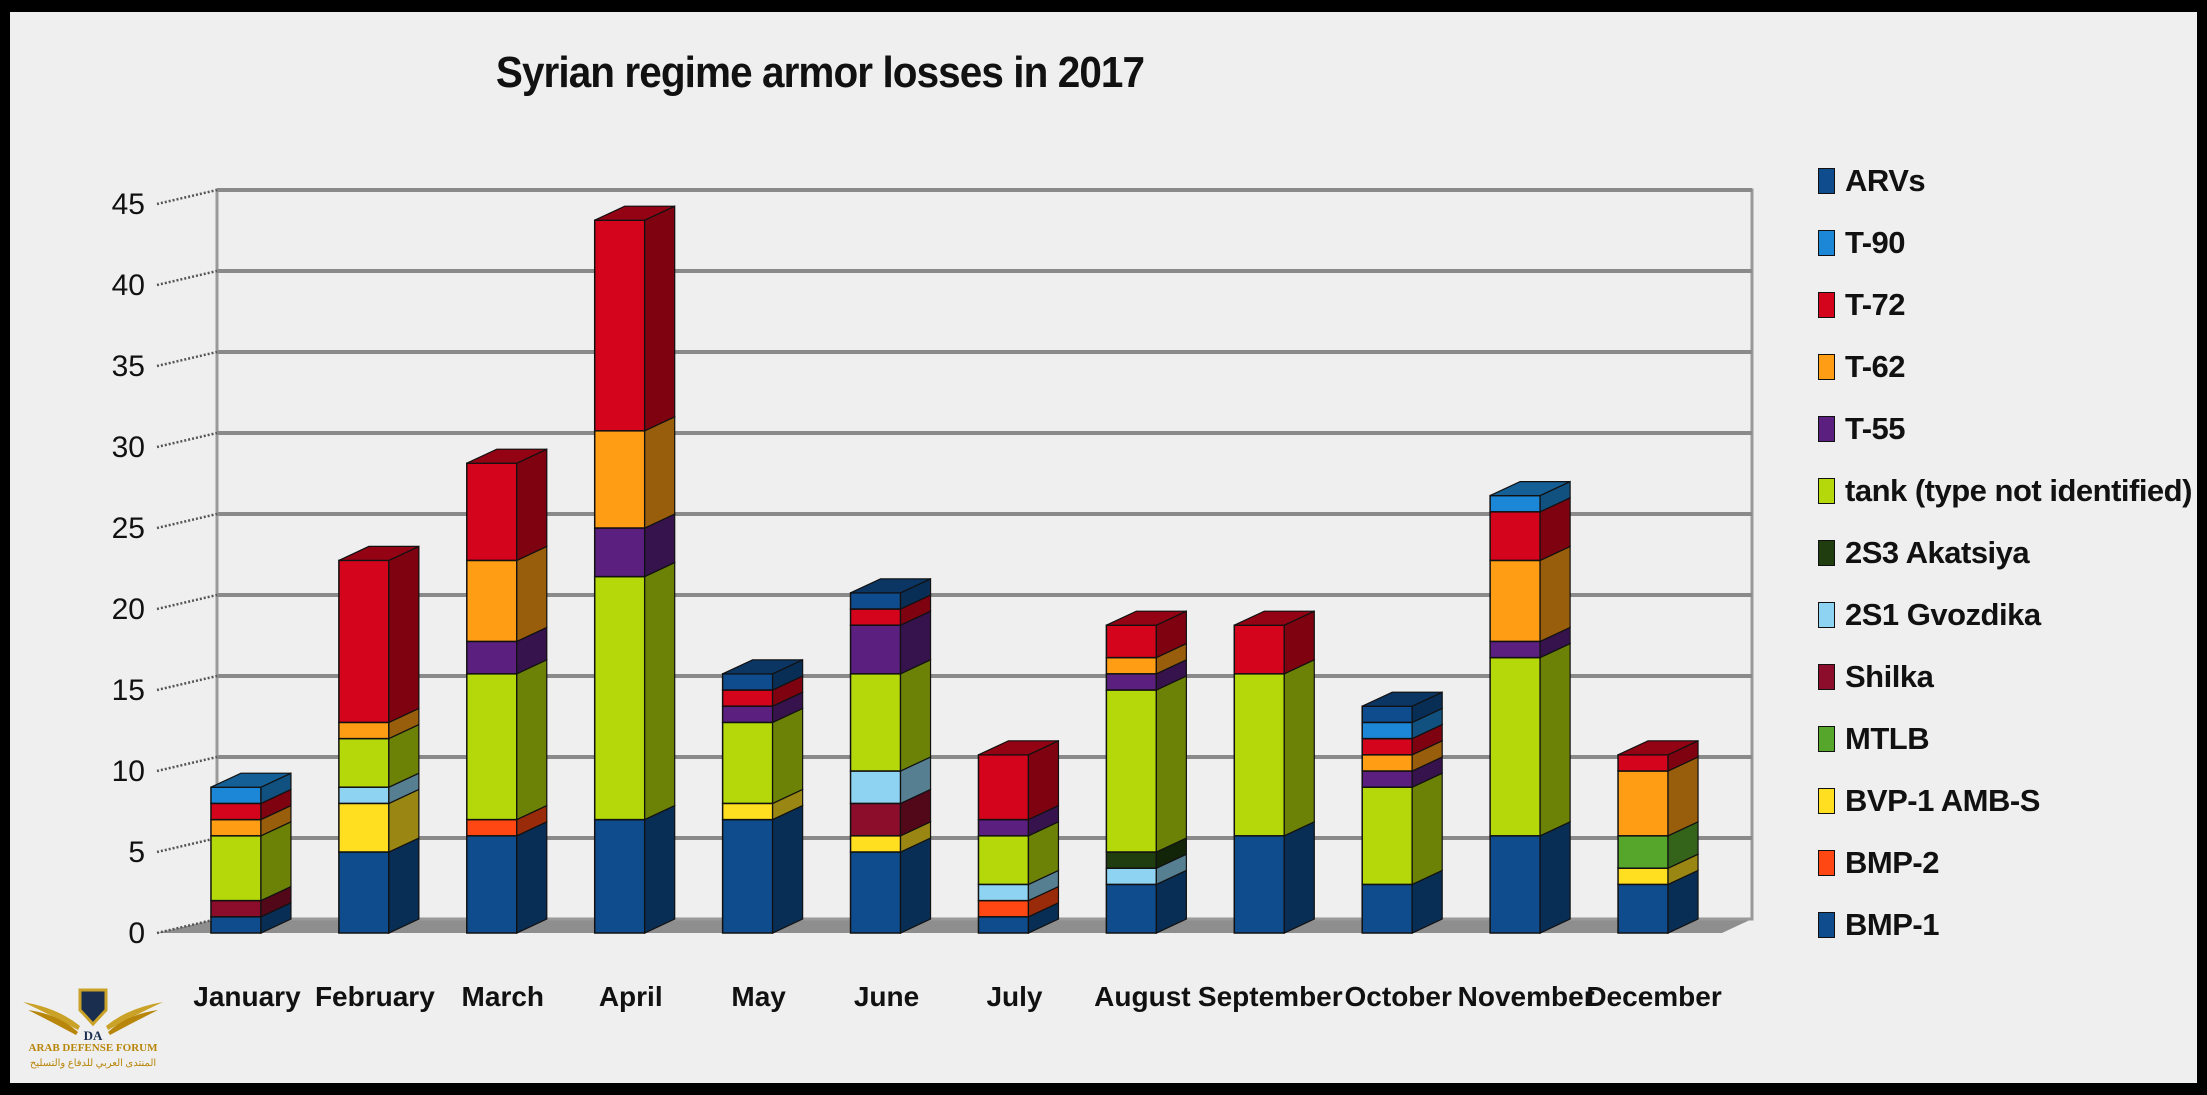 This screenshot has width=2207, height=1095. I want to click on legend-item: T-90, so click(2008, 243).